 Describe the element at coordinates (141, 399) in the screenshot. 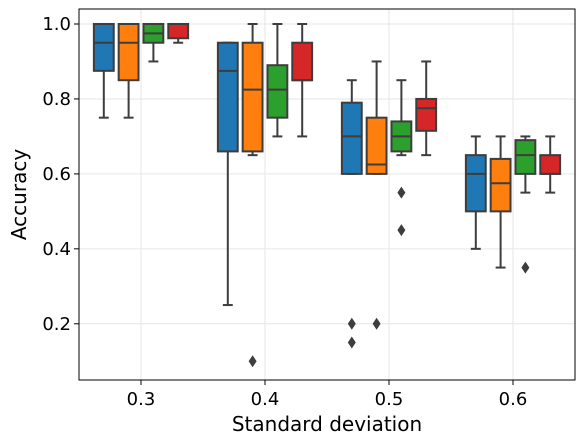

I see `x-tick-label: 0.3` at that location.